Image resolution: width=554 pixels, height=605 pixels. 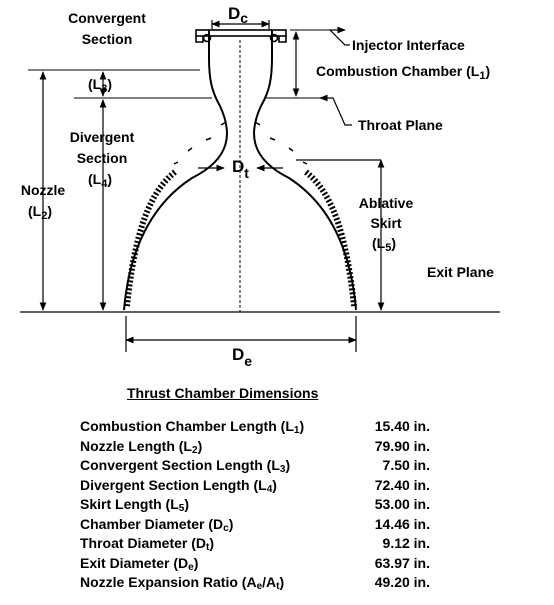 What do you see at coordinates (255, 466) in the screenshot?
I see `table-row: Convergent Section Length (L3) 7.50 in.` at bounding box center [255, 466].